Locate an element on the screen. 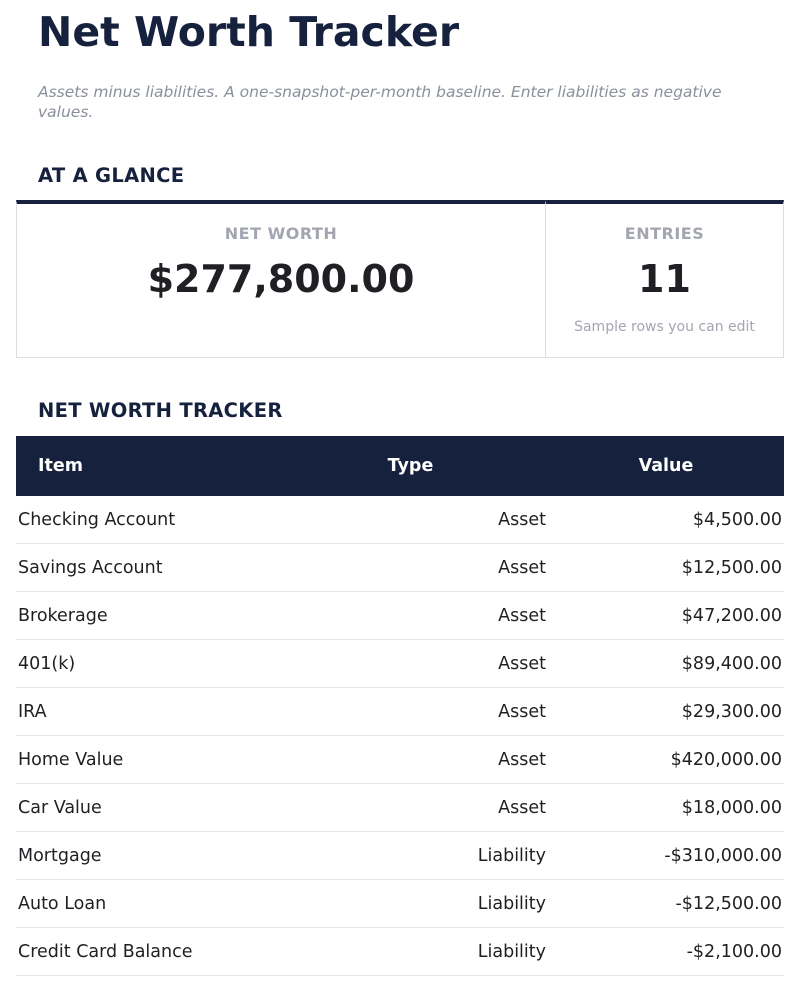  table-row: Brokerage Asset $47,200.00 is located at coordinates (400, 615).